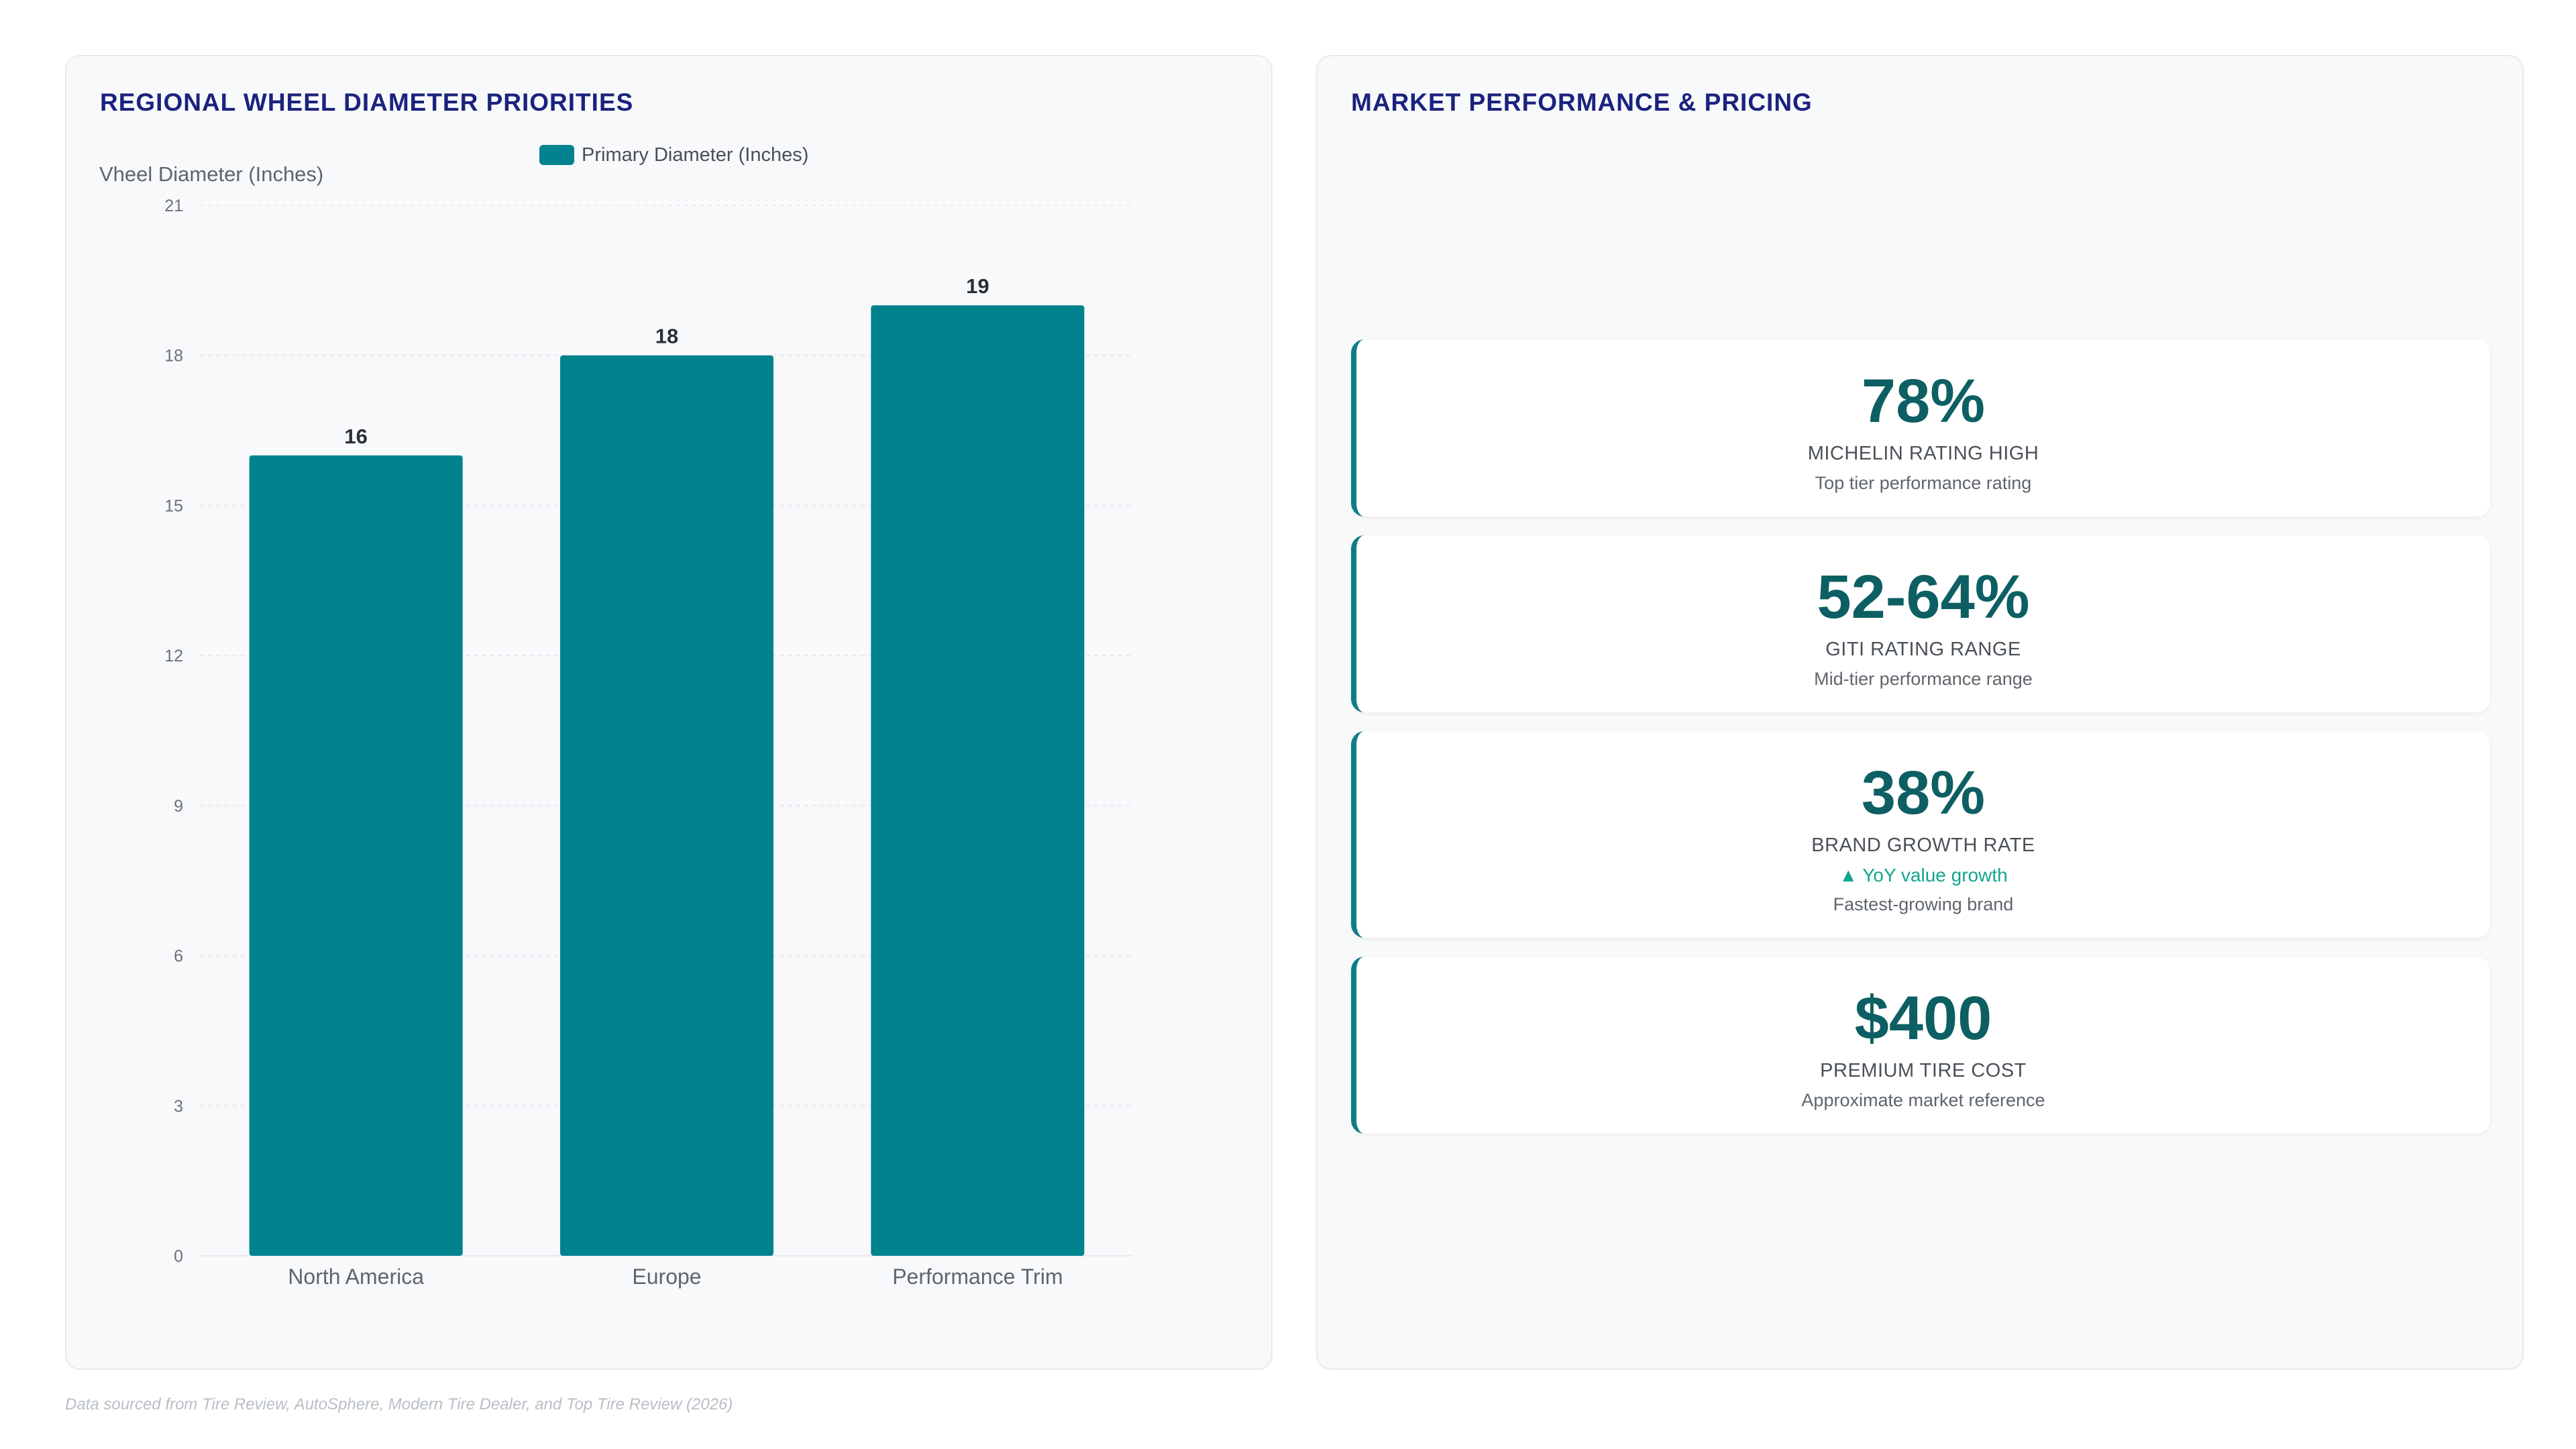  Describe the element at coordinates (178, 806) in the screenshot. I see `y-tick-label: 9` at that location.